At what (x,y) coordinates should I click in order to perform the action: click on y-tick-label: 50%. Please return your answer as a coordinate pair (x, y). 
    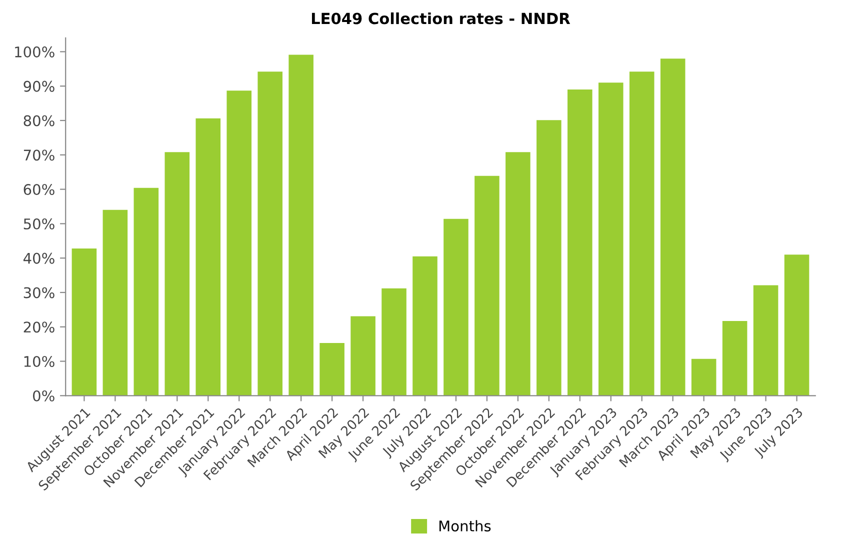
    Looking at the image, I should click on (39, 224).